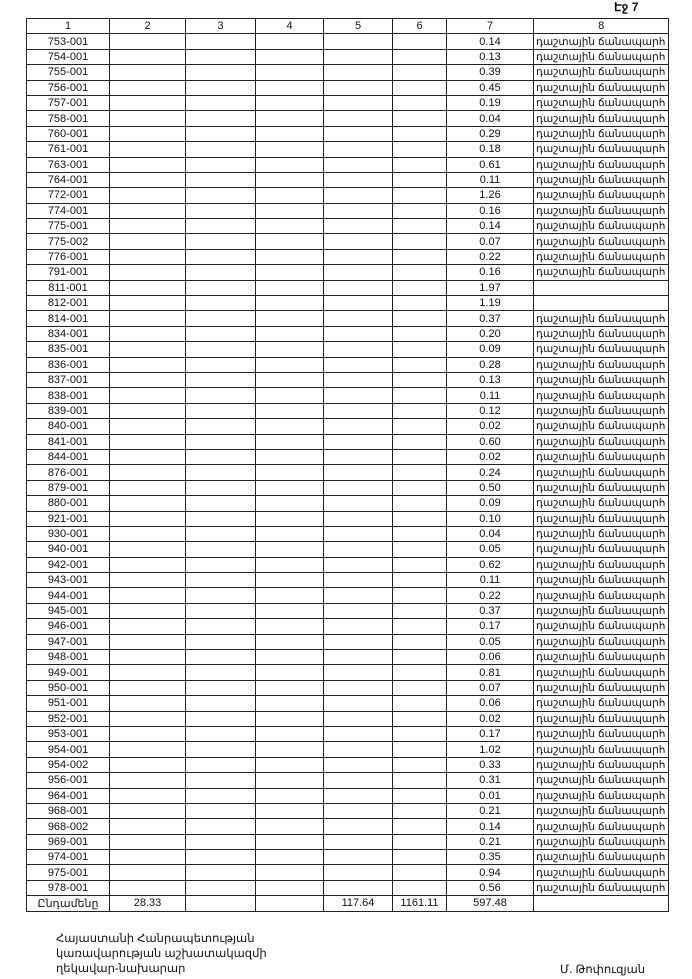 The height and width of the screenshot is (979, 692). Describe the element at coordinates (490, 611) in the screenshot. I see `area-value: 0.37` at that location.